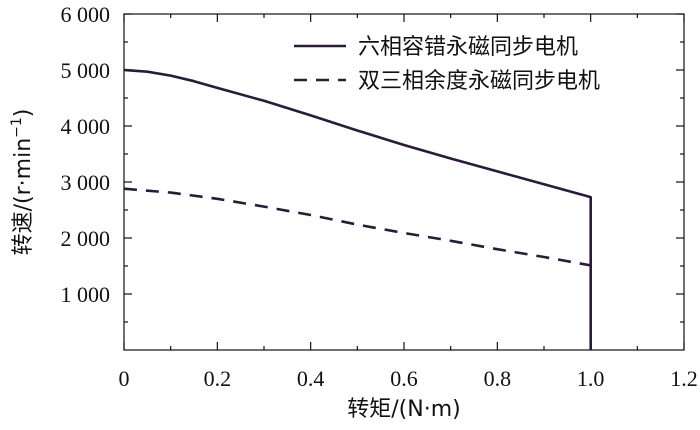  I want to click on y-axis-title: 转速/(r·min−1), so click(22, 182).